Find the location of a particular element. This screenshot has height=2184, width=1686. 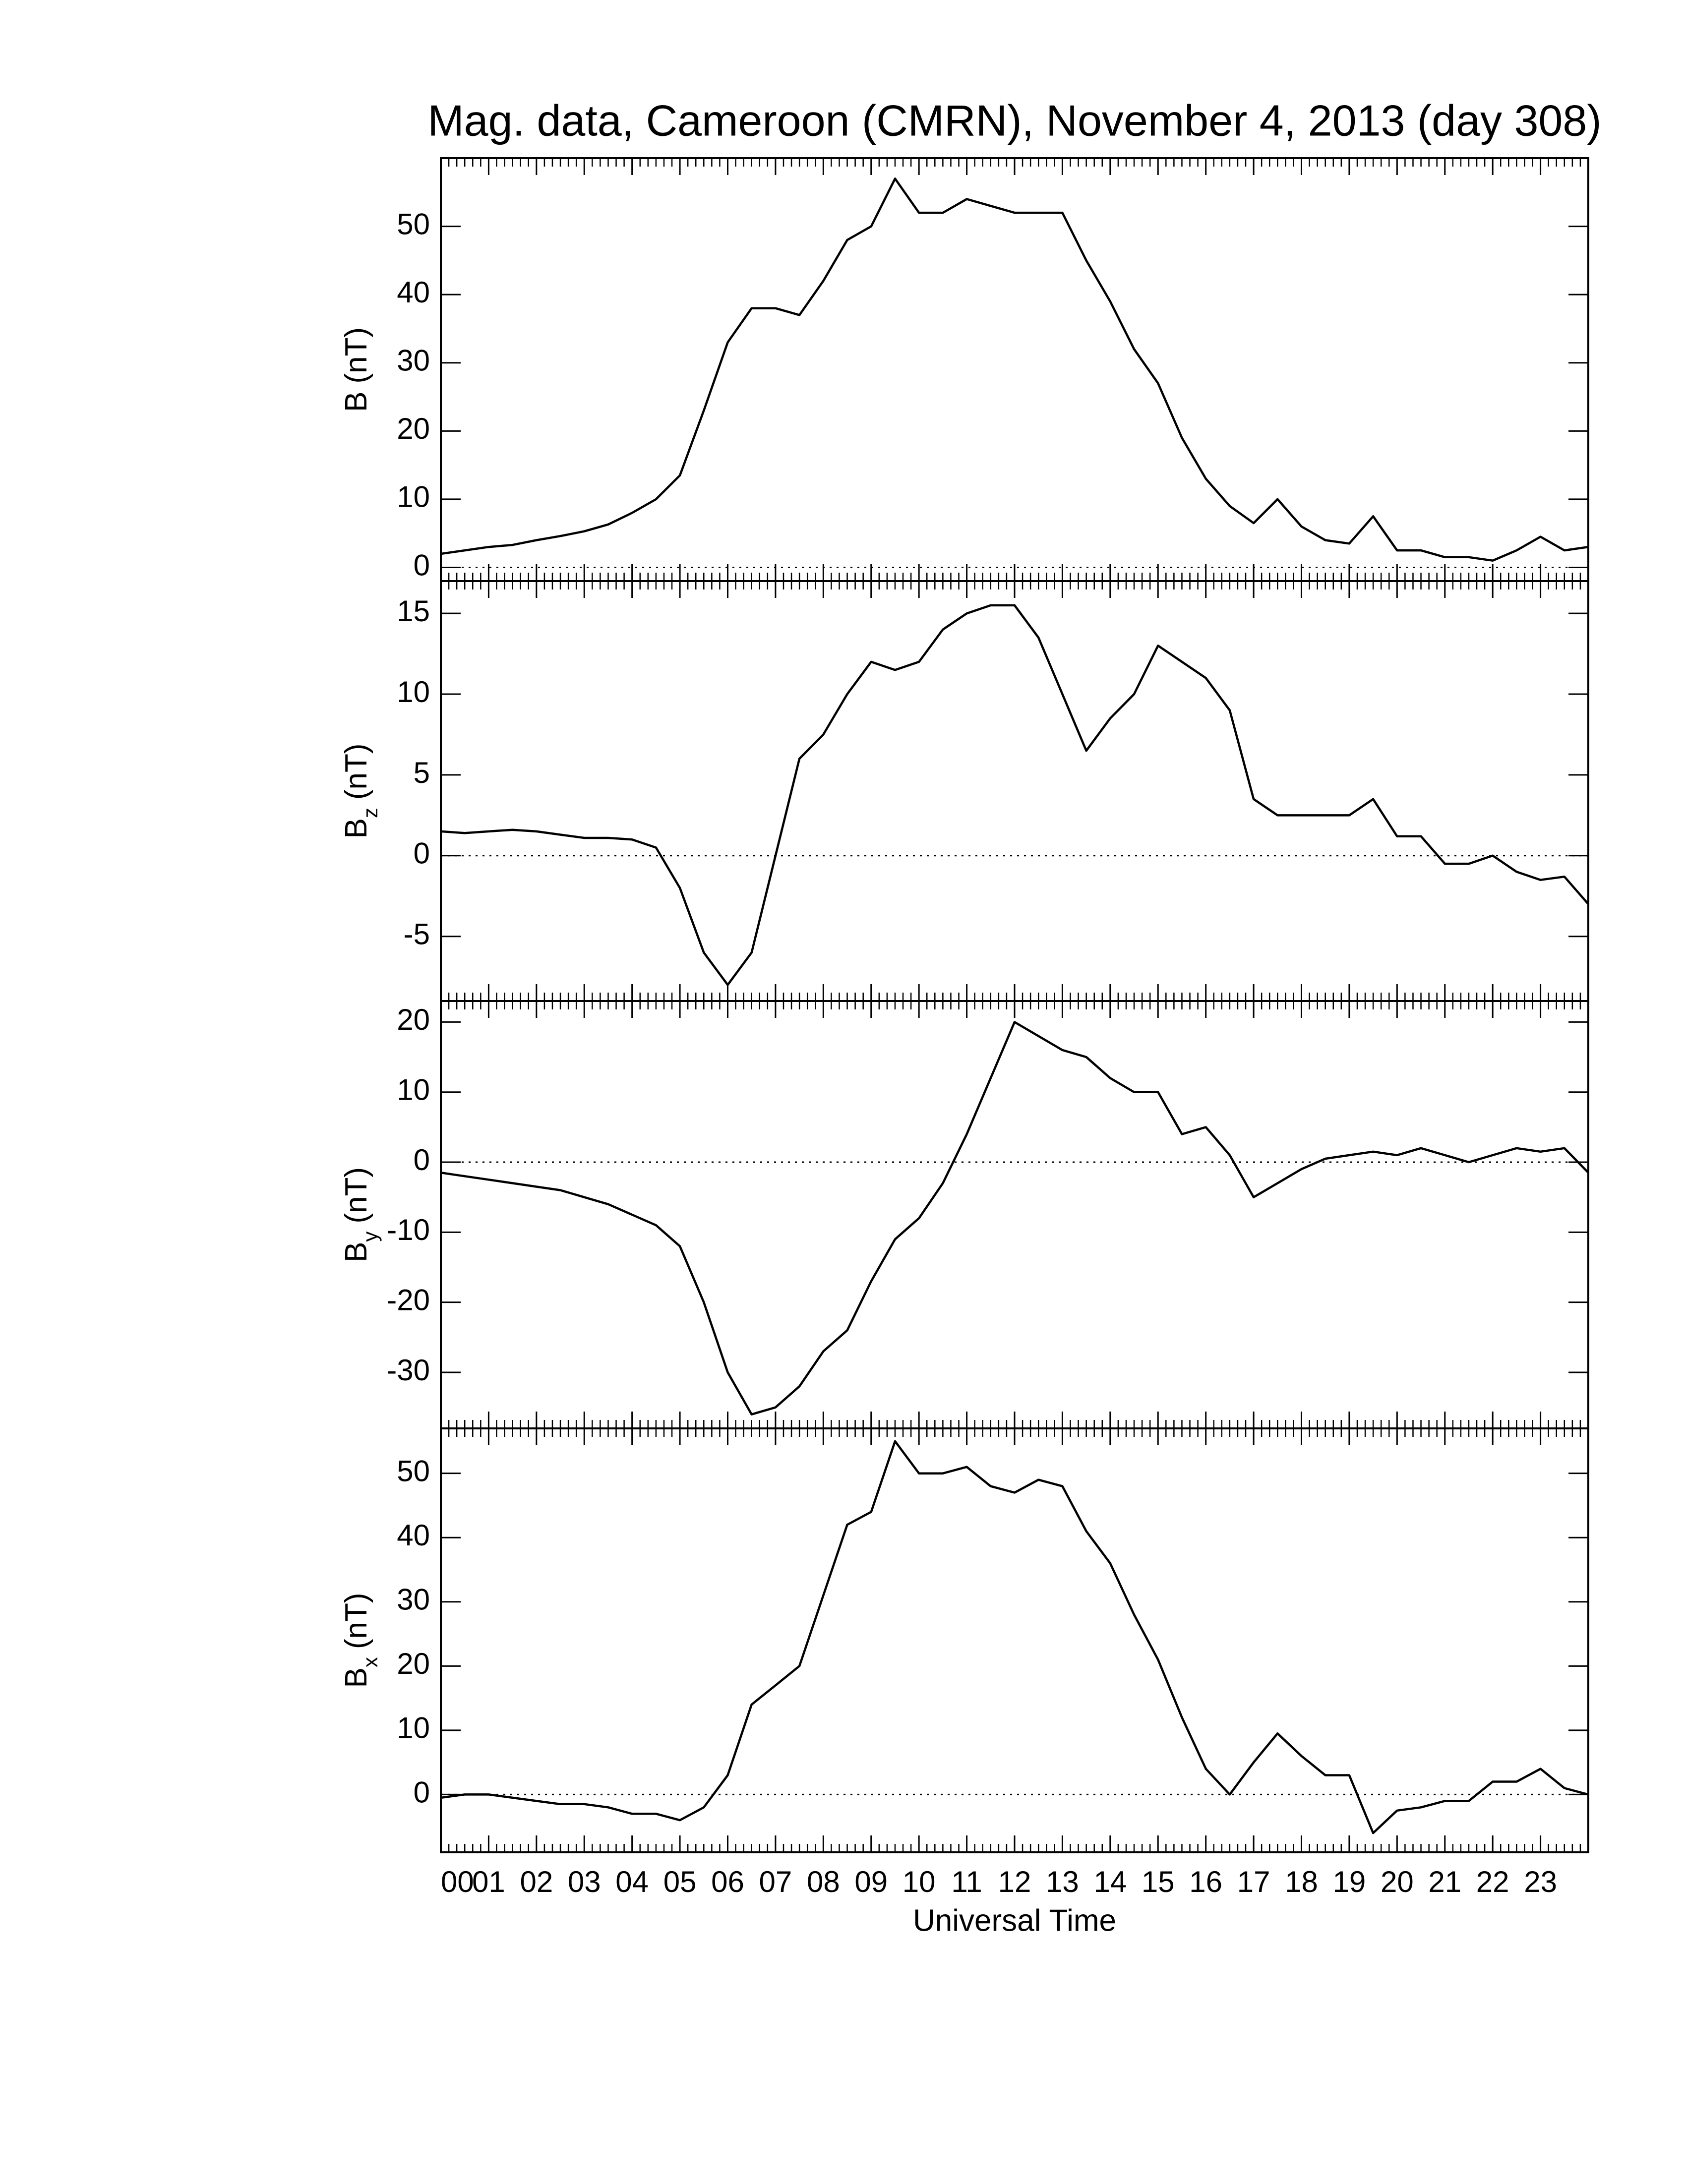

y-axis-subscript: z is located at coordinates (371, 813).